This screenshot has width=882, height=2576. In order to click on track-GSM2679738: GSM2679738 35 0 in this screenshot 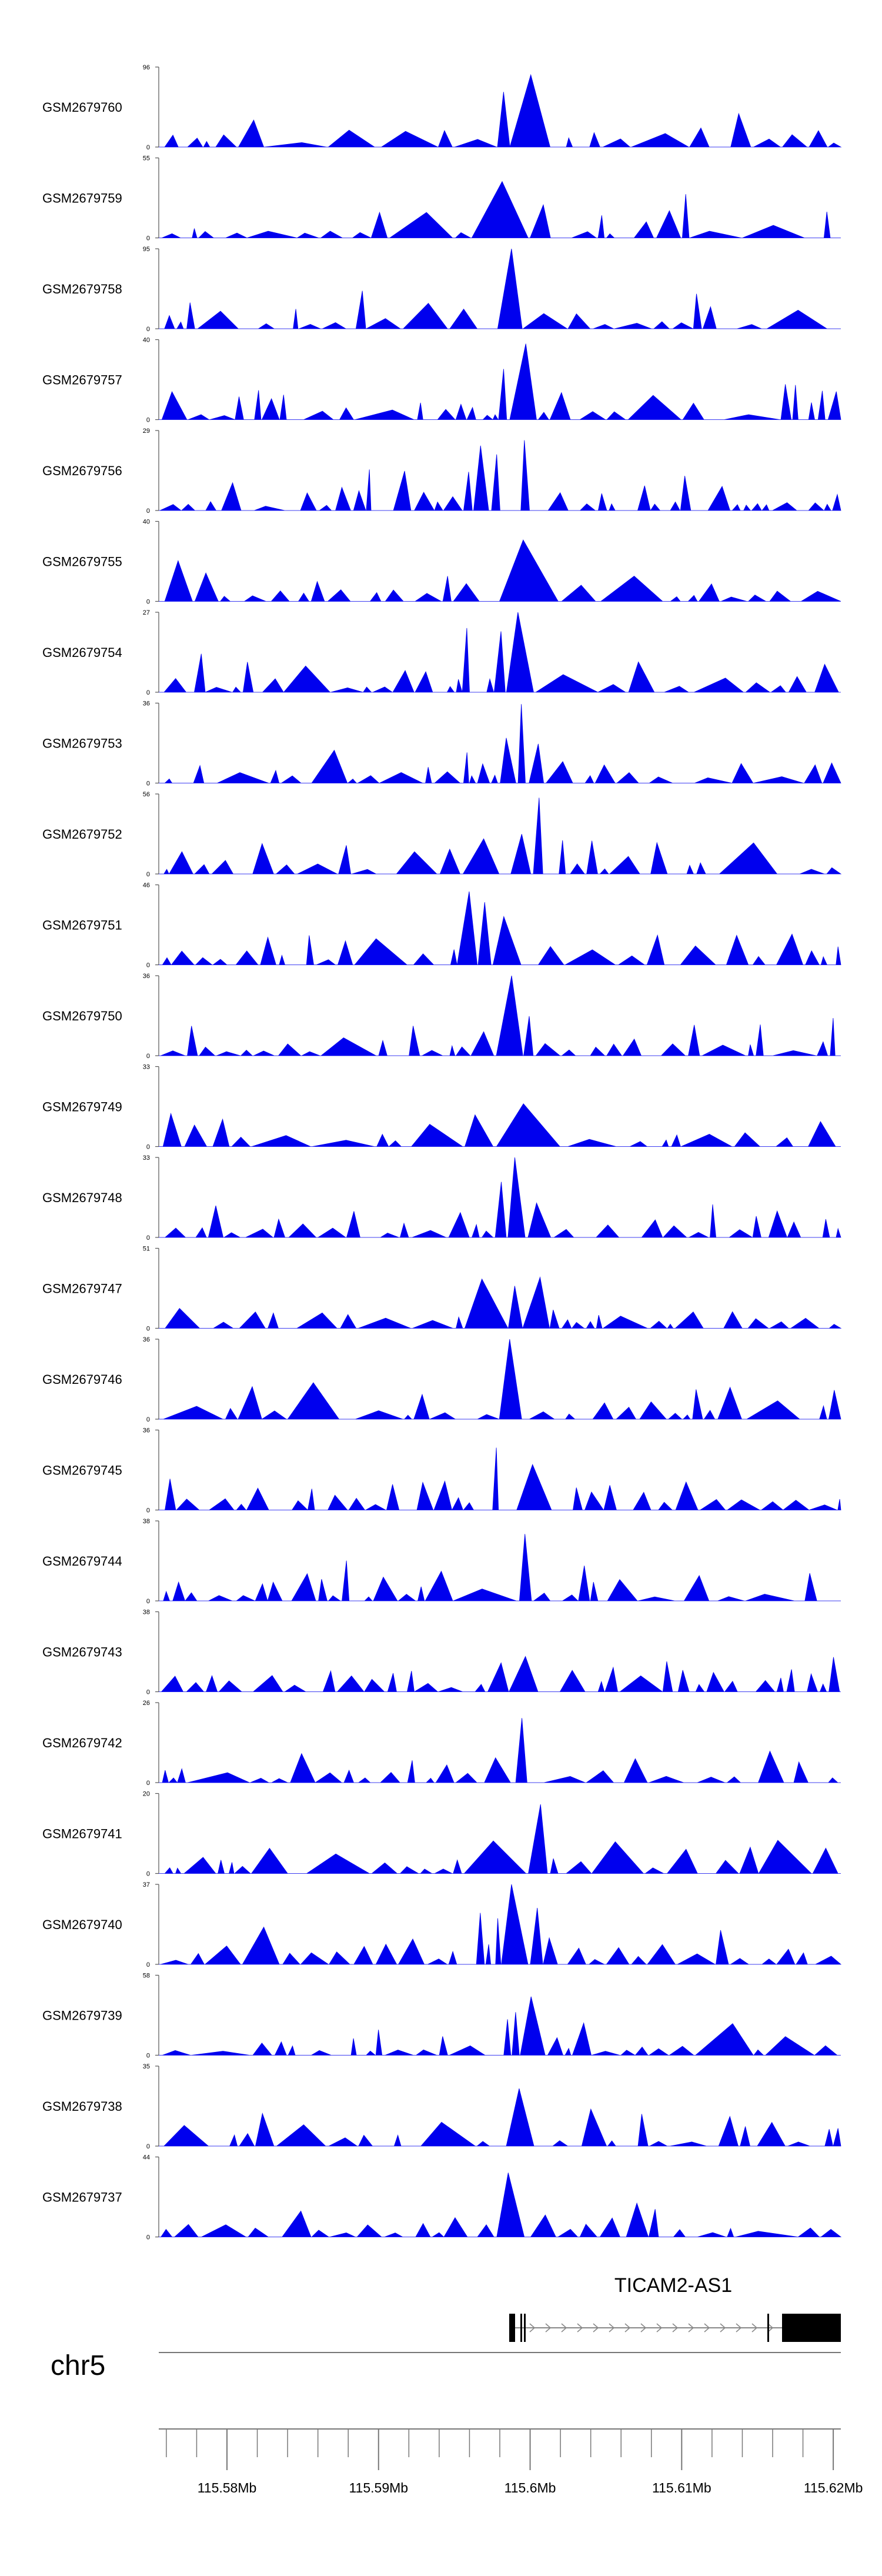, I will do `click(441, 2106)`.